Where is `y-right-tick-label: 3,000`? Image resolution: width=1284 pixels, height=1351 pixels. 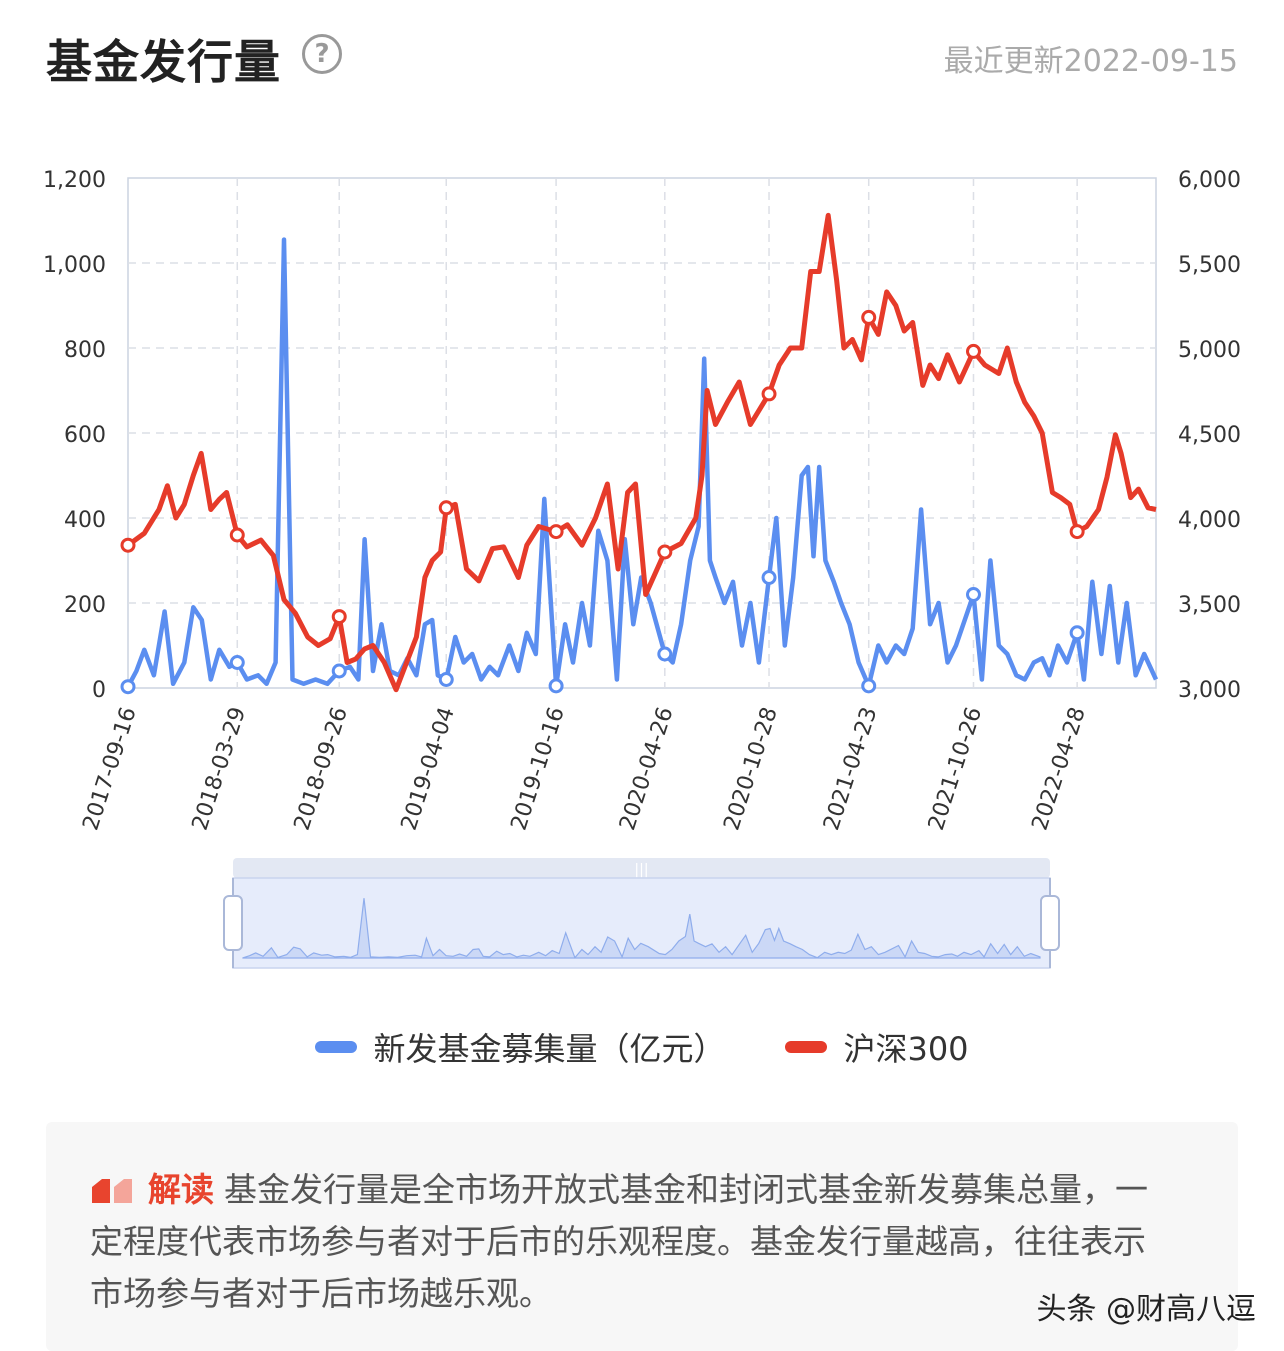 y-right-tick-label: 3,000 is located at coordinates (1209, 690).